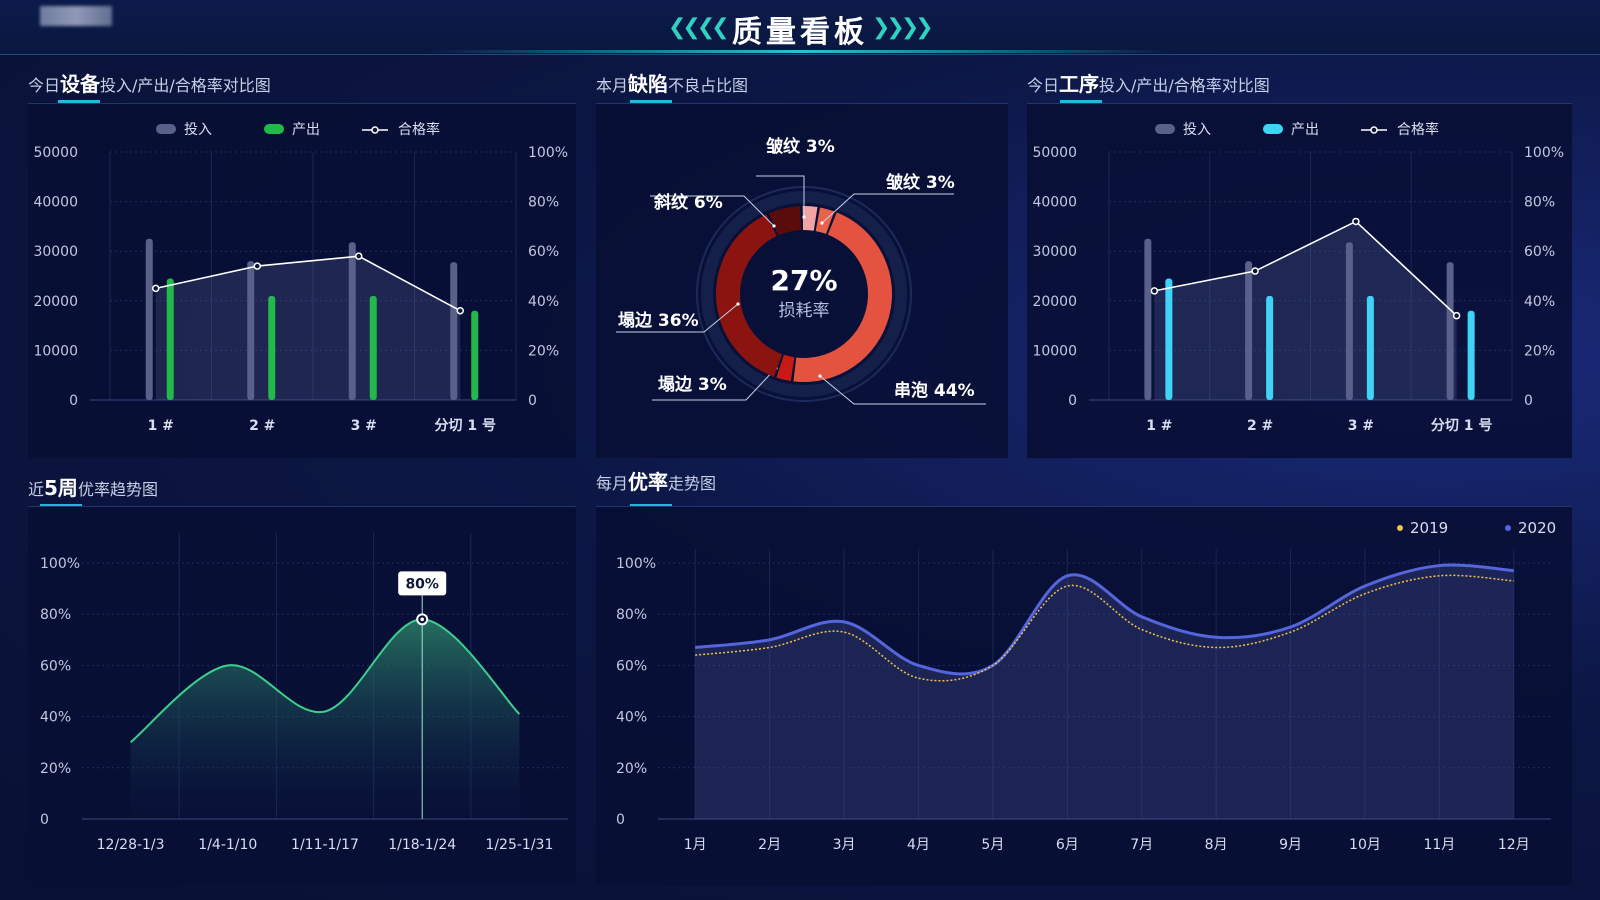 This screenshot has height=900, width=1600. What do you see at coordinates (651, 505) in the screenshot?
I see `title-underline` at bounding box center [651, 505].